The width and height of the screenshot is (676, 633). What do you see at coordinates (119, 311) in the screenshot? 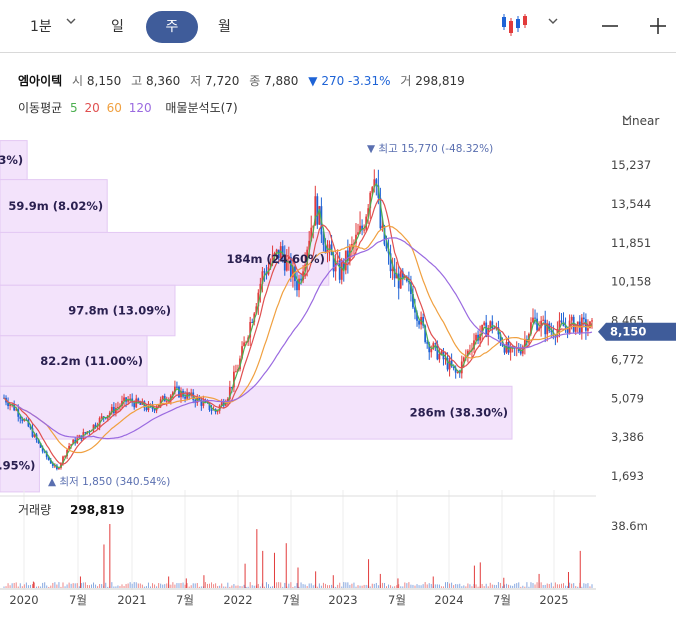
I see `volume-profile-label: 97.8m (13.09%)` at bounding box center [119, 311].